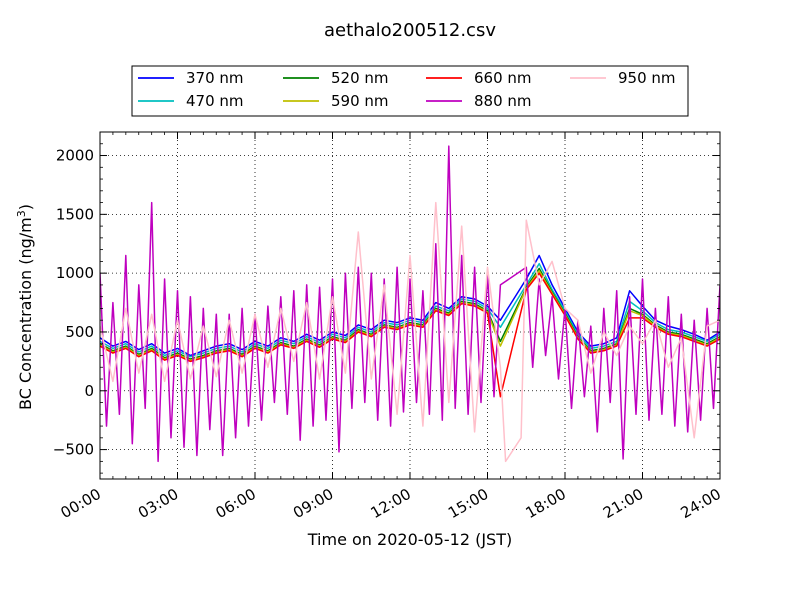 The width and height of the screenshot is (800, 604). I want to click on legend-label: 370 nm, so click(215, 78).